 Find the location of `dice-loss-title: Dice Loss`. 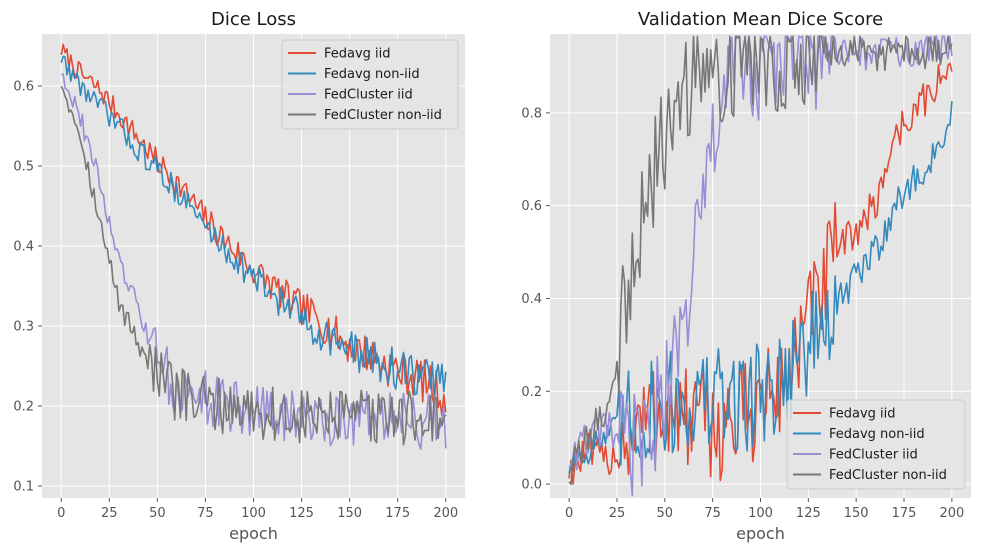

dice-loss-title: Dice Loss is located at coordinates (253, 19).